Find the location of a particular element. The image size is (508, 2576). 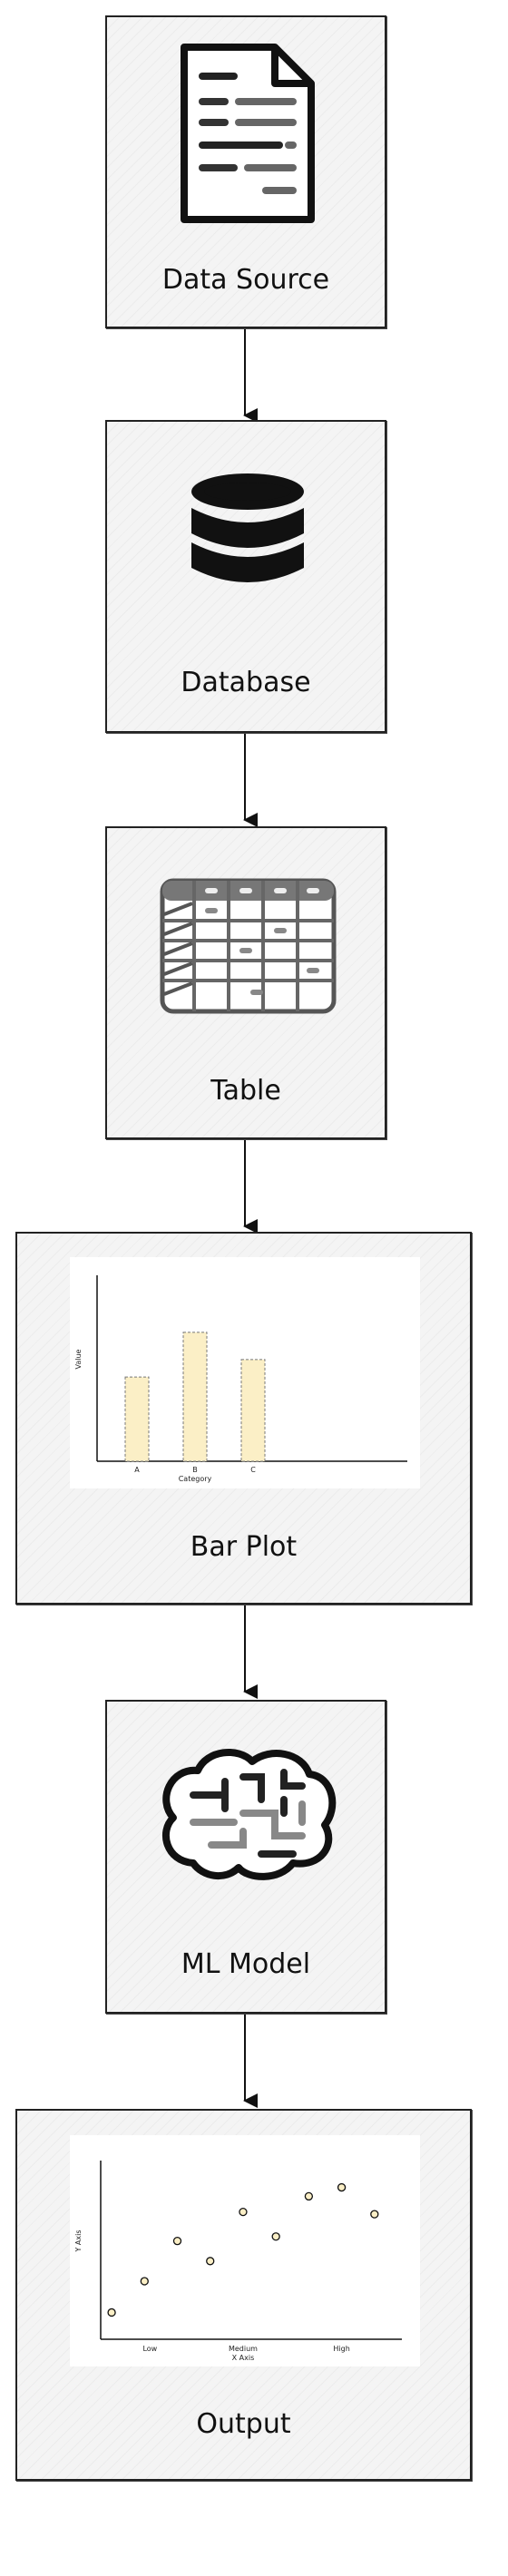

node-bar-plot: A B C Category Value Bar Plot is located at coordinates (244, 1418).